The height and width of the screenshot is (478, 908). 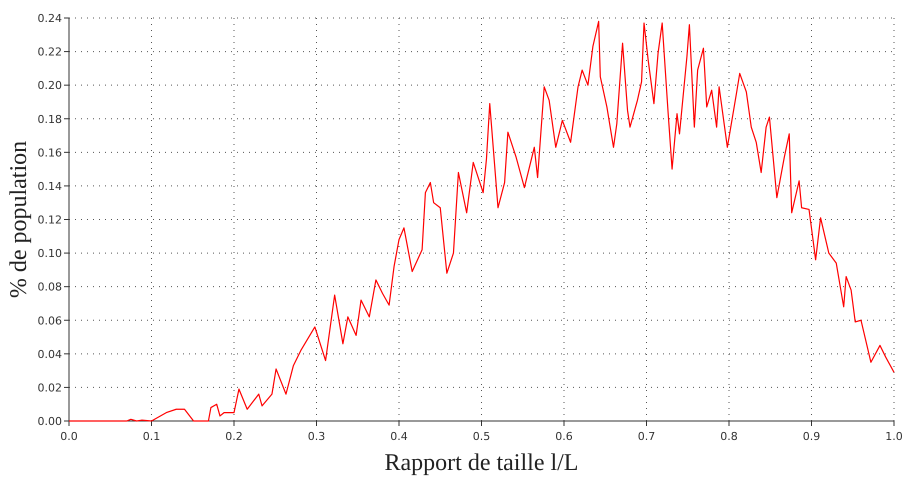 What do you see at coordinates (317, 436) in the screenshot?
I see `x-tick-label: 0.3` at bounding box center [317, 436].